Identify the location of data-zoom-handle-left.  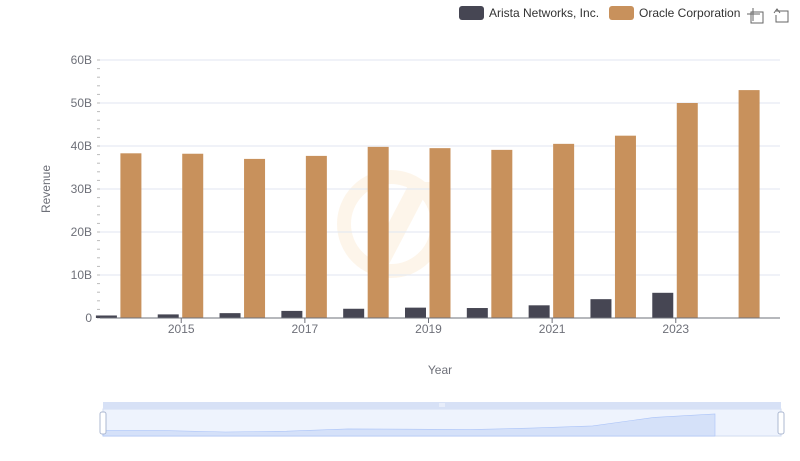
(103, 423).